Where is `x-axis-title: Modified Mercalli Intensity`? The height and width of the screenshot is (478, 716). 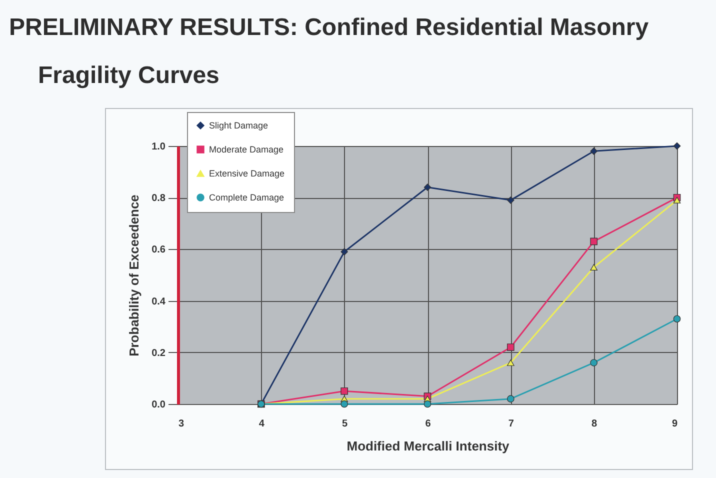 x-axis-title: Modified Mercalli Intensity is located at coordinates (428, 446).